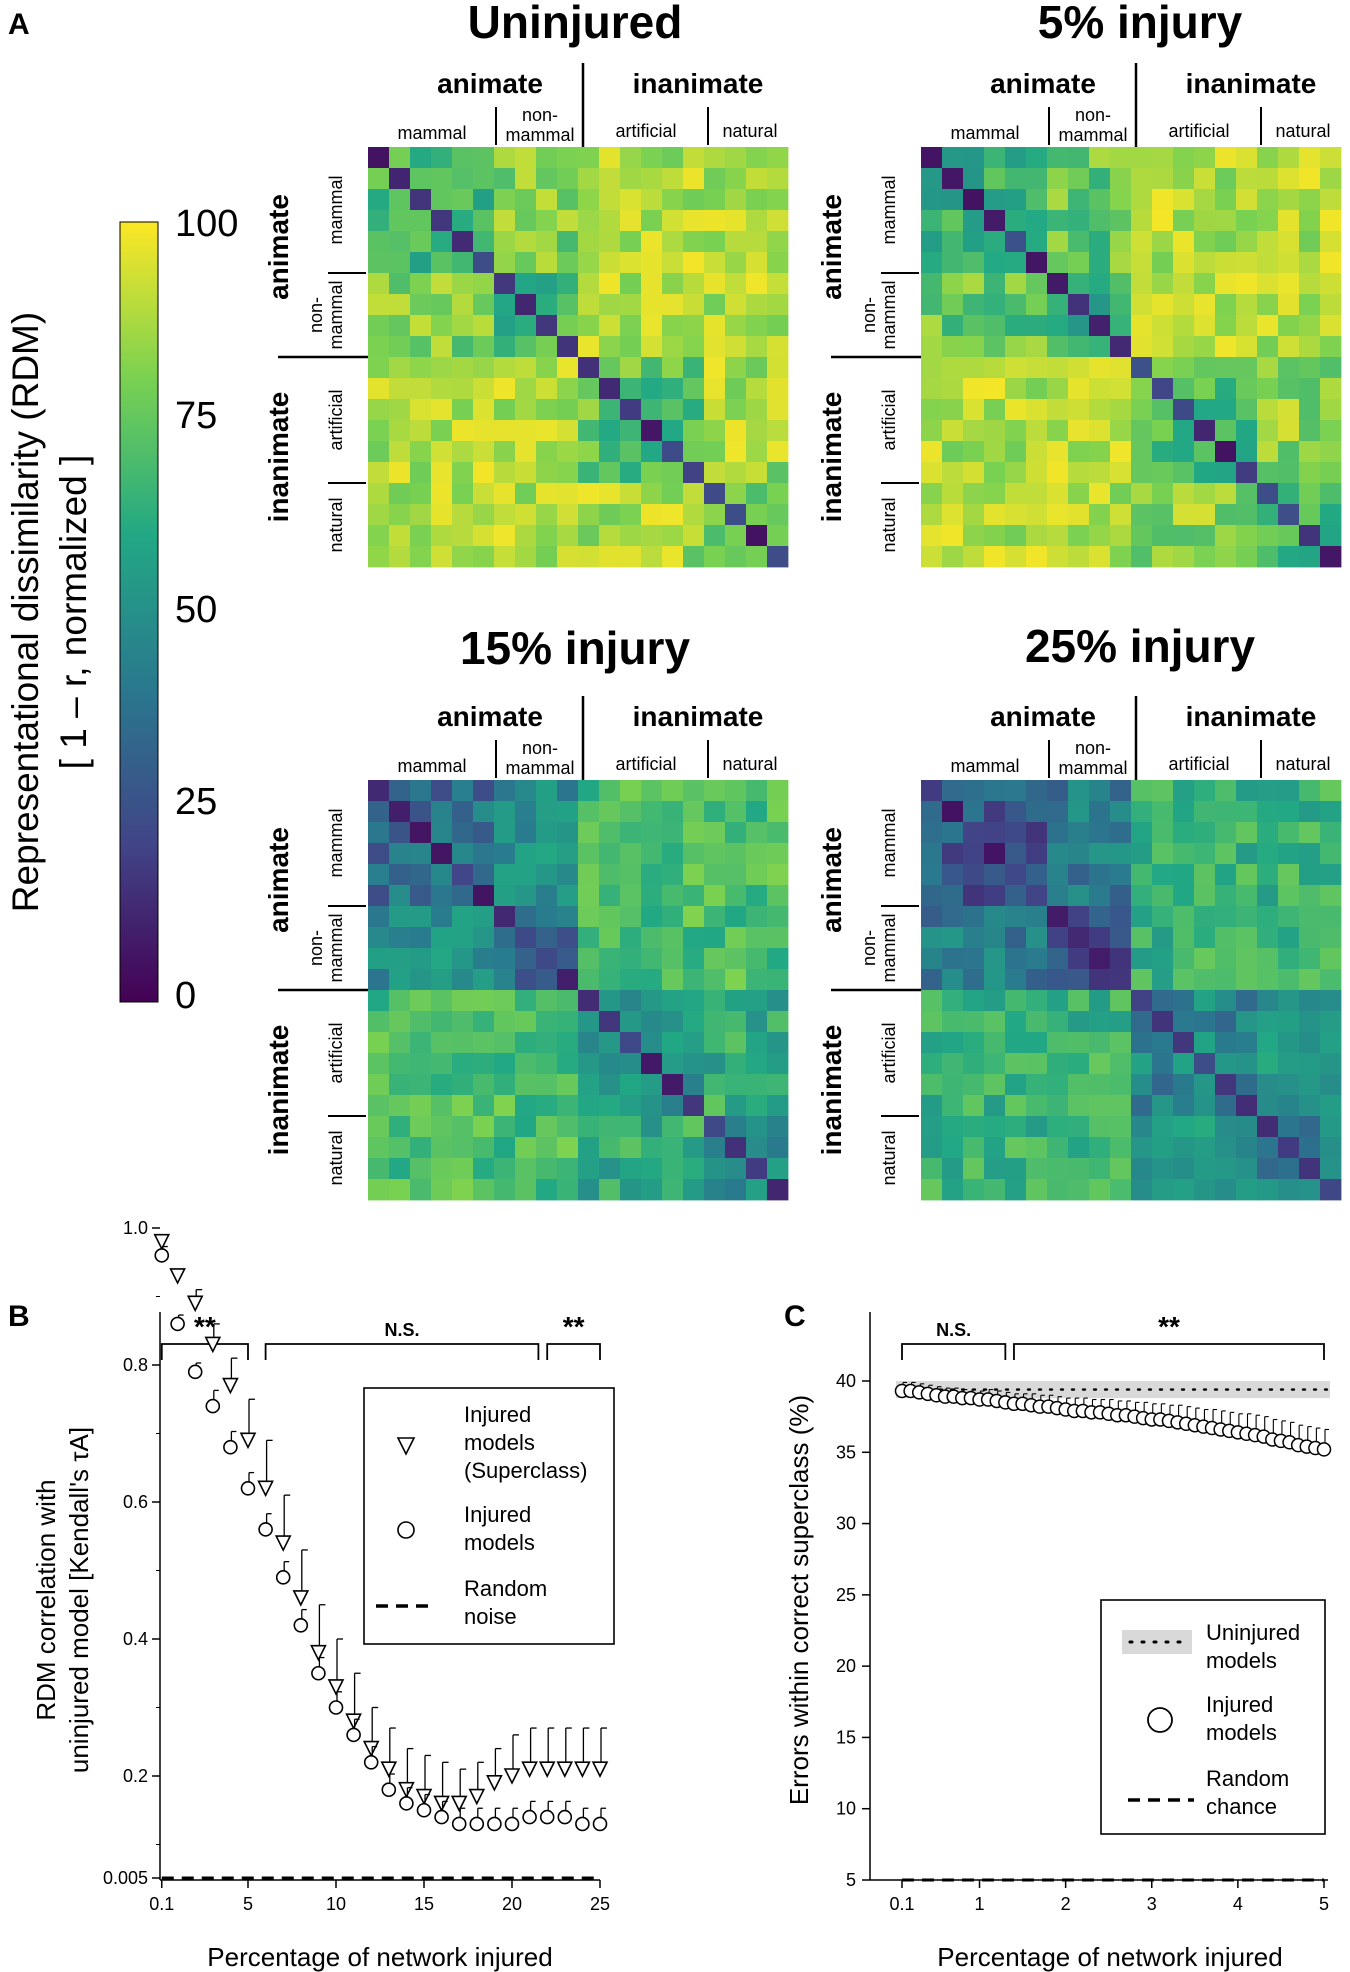 Image resolution: width=1350 pixels, height=1972 pixels. What do you see at coordinates (1251, 716) in the screenshot?
I see `group-label-inanimate: inanimate` at bounding box center [1251, 716].